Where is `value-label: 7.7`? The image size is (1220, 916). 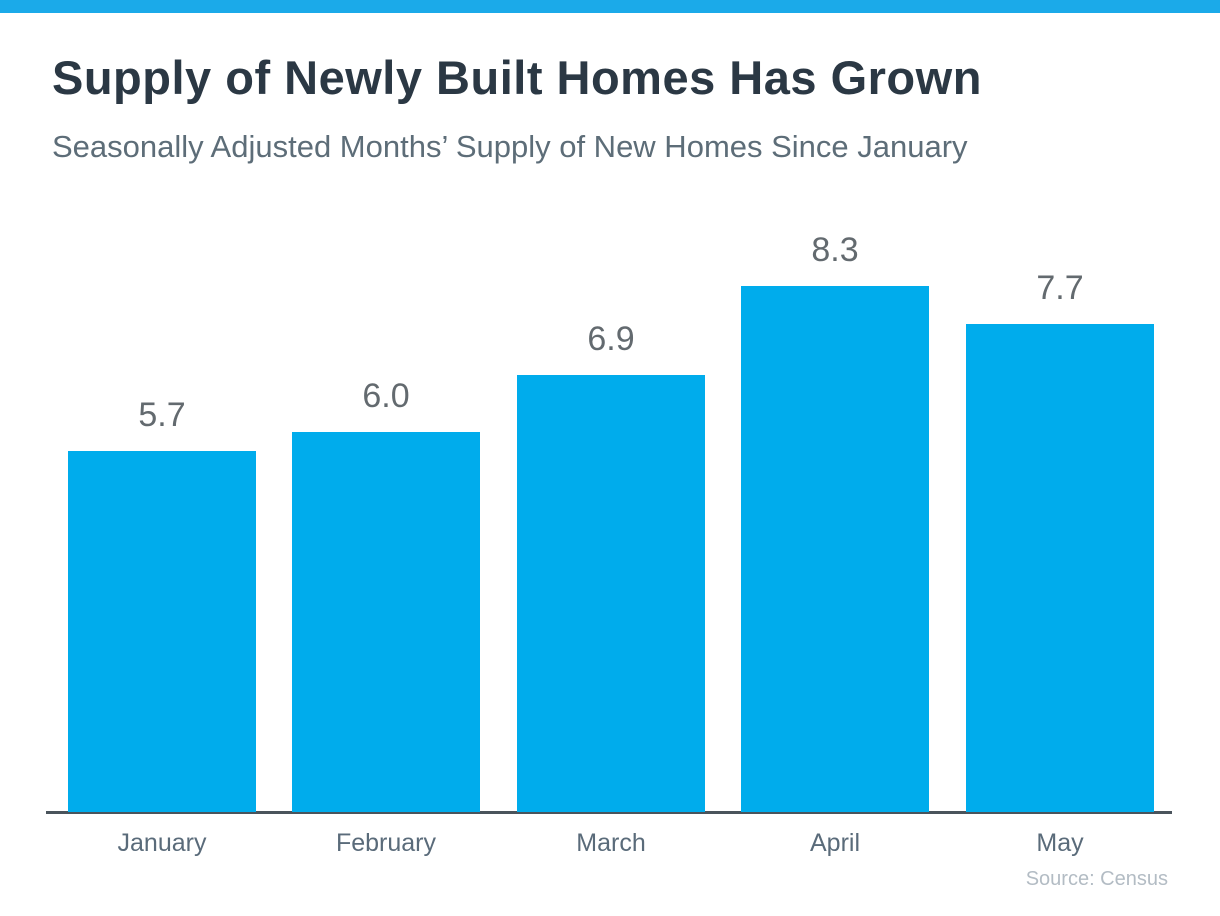 value-label: 7.7 is located at coordinates (1060, 288).